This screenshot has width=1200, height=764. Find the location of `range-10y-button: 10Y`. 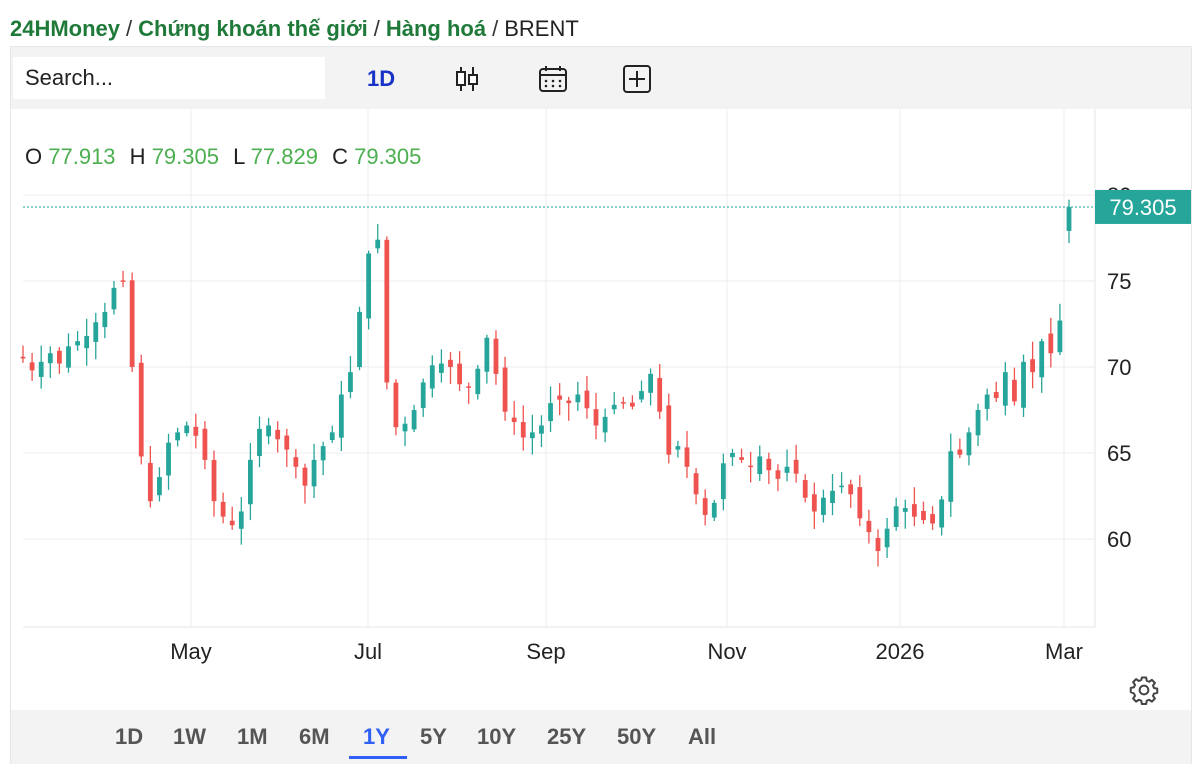

range-10y-button: 10Y is located at coordinates (497, 736).